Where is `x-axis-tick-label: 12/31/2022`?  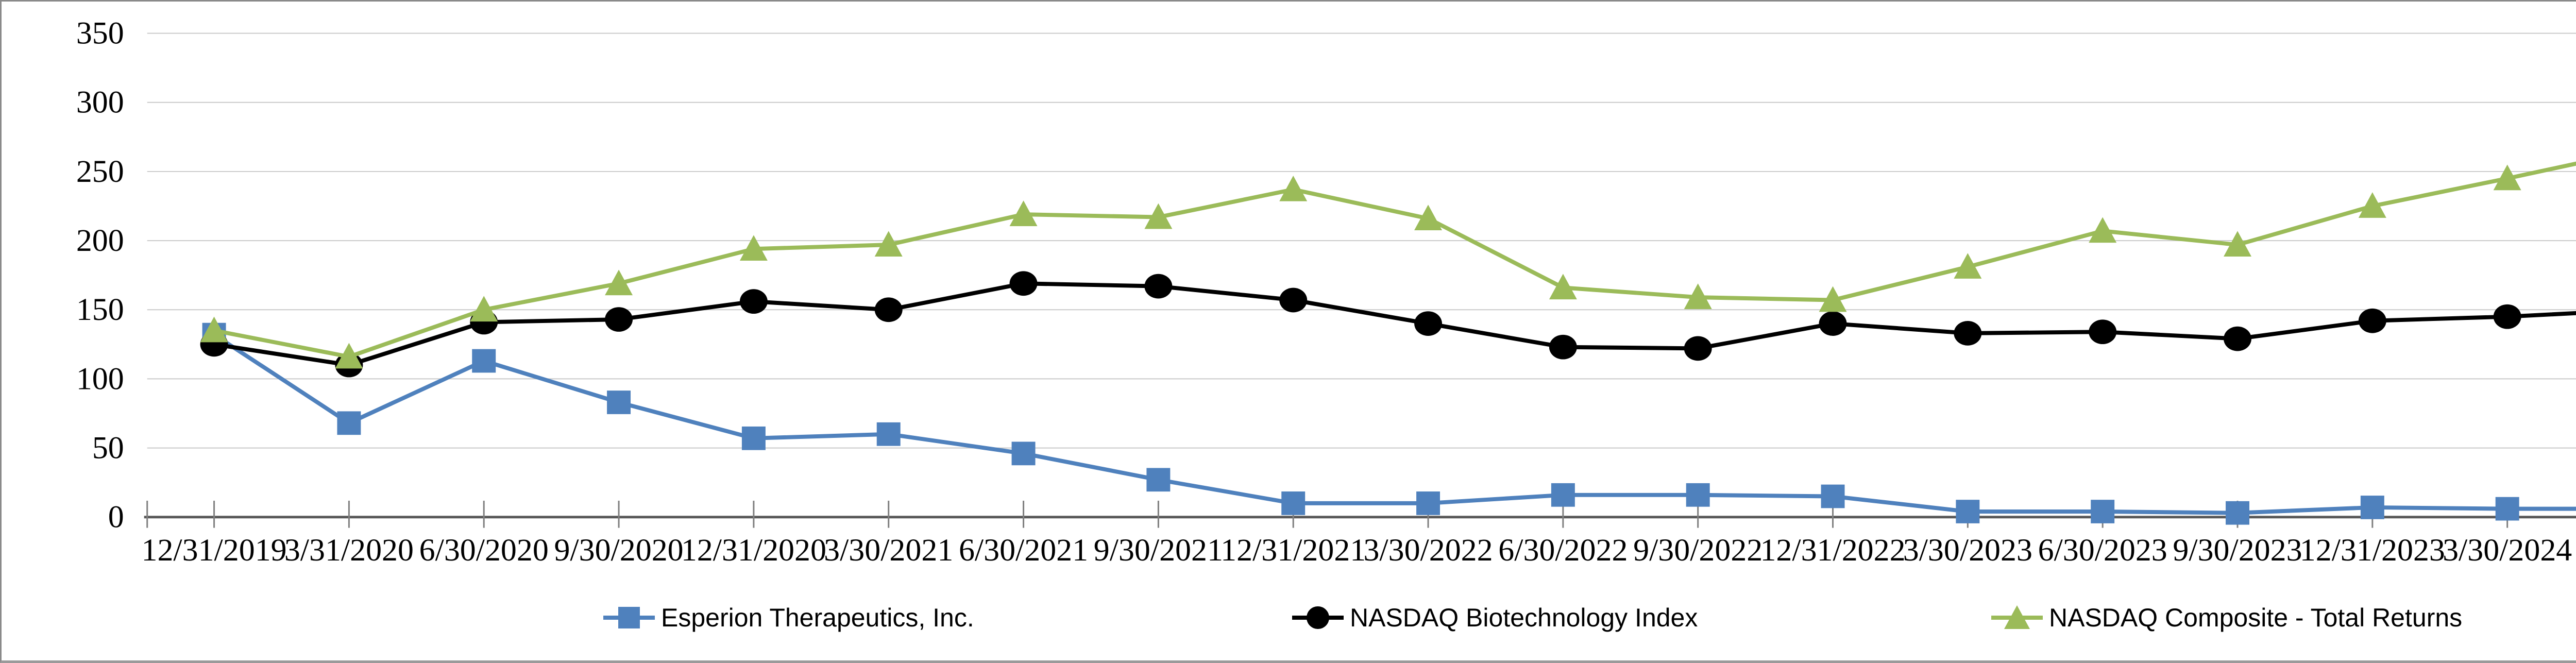
x-axis-tick-label: 12/31/2022 is located at coordinates (1832, 550).